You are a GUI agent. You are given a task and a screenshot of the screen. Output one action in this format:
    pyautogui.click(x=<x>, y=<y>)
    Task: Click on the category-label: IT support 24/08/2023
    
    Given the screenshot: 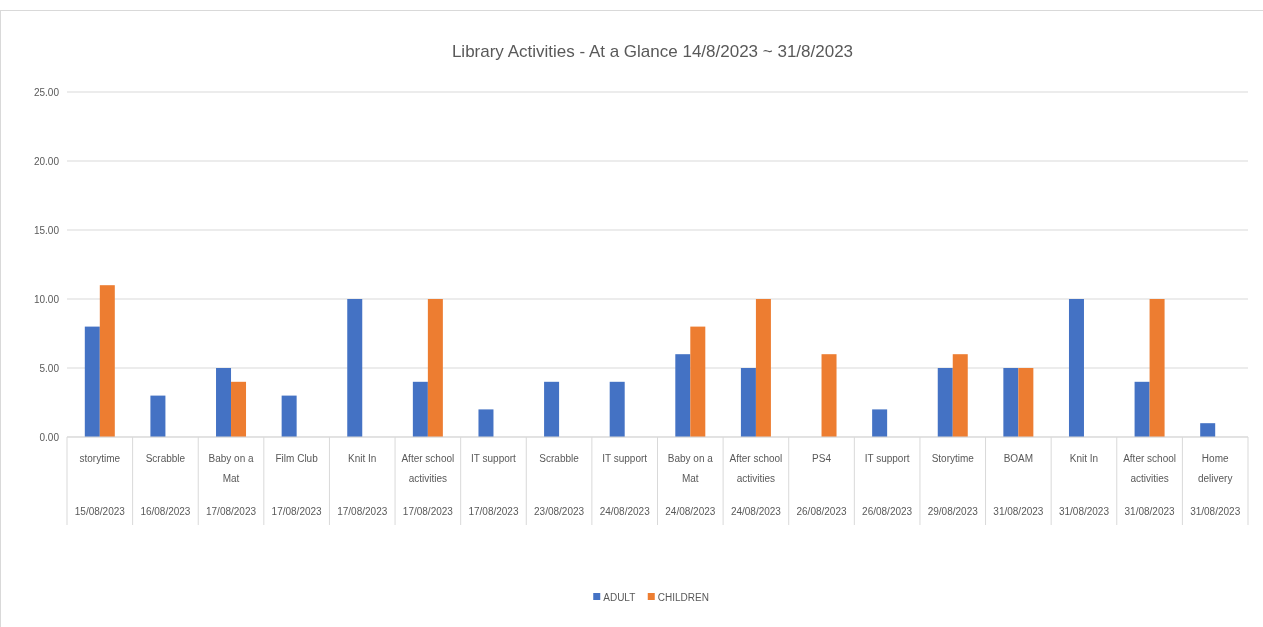 What is the action you would take?
    pyautogui.click(x=624, y=485)
    